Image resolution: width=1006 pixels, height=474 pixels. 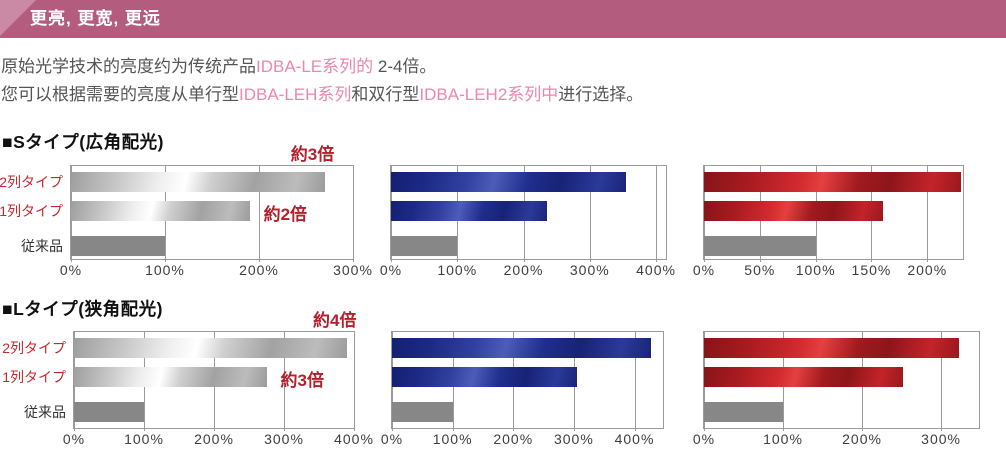 What do you see at coordinates (527, 221) in the screenshot?
I see `bar-chart-s-blue: 0% 100% 200% 300% 400%` at bounding box center [527, 221].